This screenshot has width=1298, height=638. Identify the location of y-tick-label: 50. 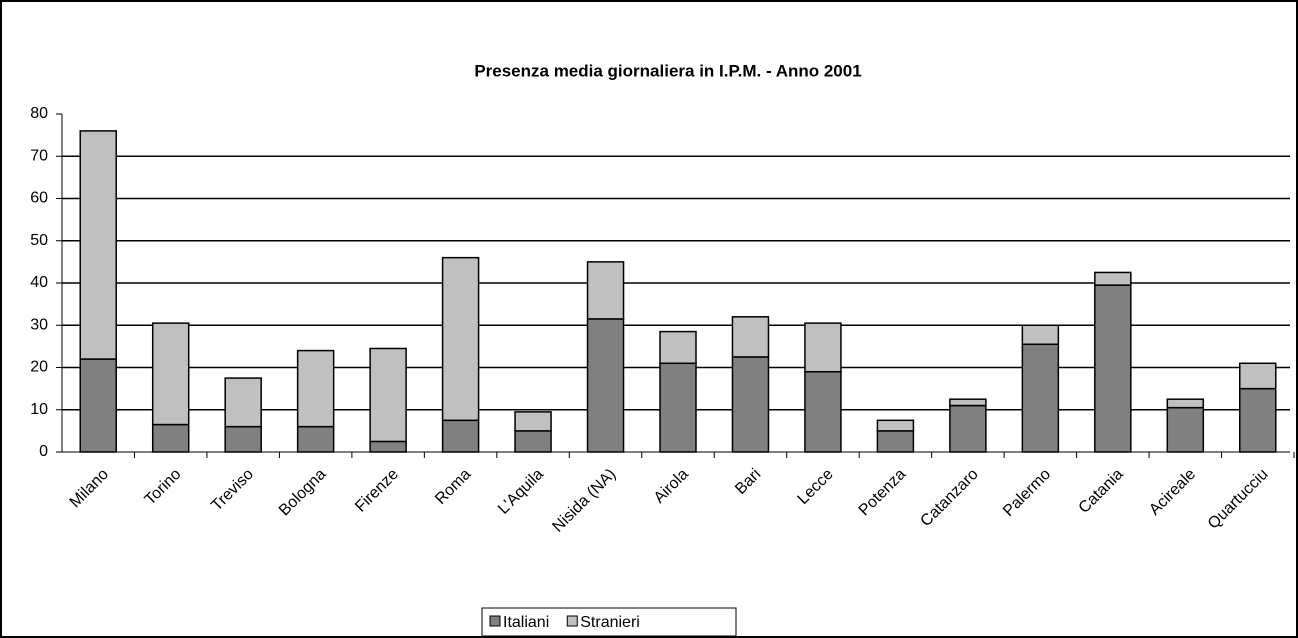
(39, 240).